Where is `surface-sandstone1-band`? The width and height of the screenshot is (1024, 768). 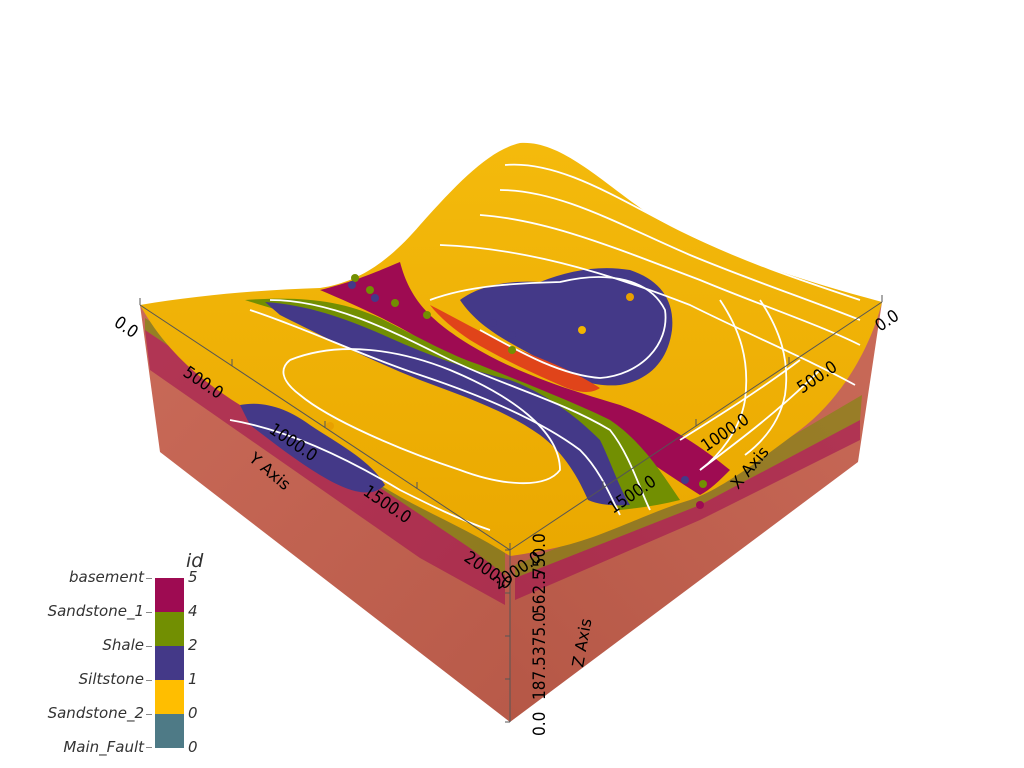 surface-sandstone1-band is located at coordinates (462, 404).